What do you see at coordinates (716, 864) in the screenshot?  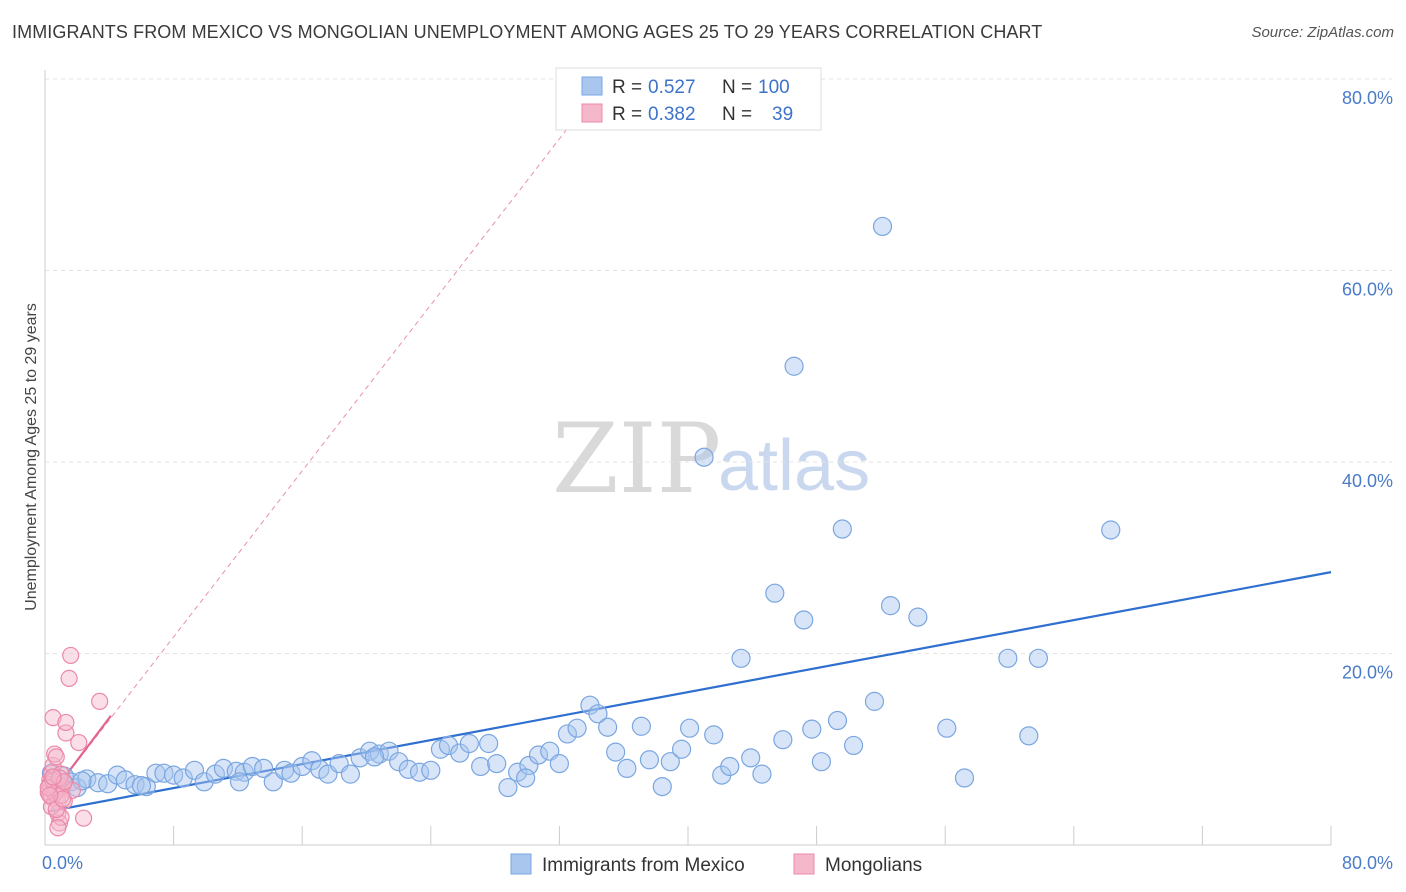 I see `bottom-legend: Immigrants from Mexico Mongolians` at bounding box center [716, 864].